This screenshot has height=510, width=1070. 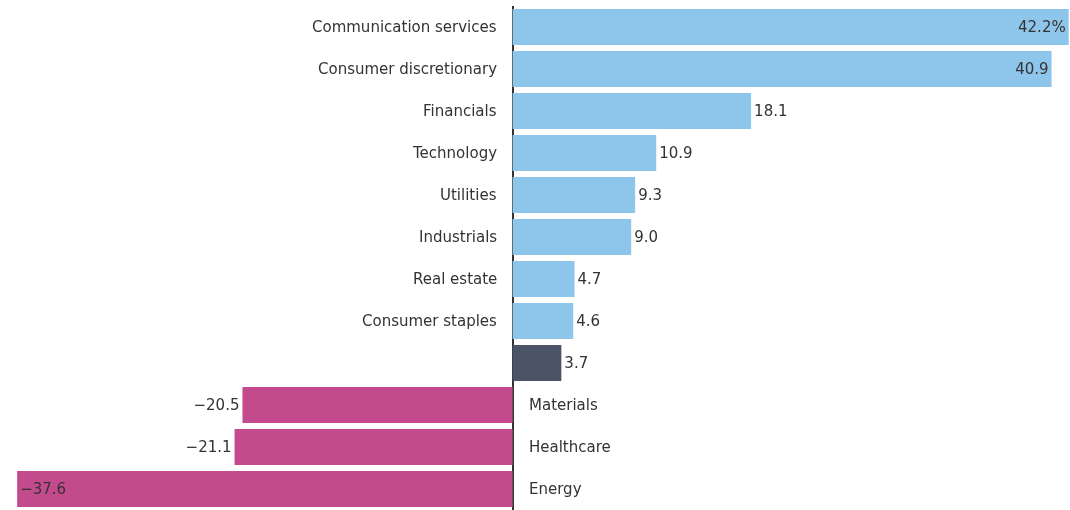 I want to click on data-label: 4.7, so click(x=589, y=279).